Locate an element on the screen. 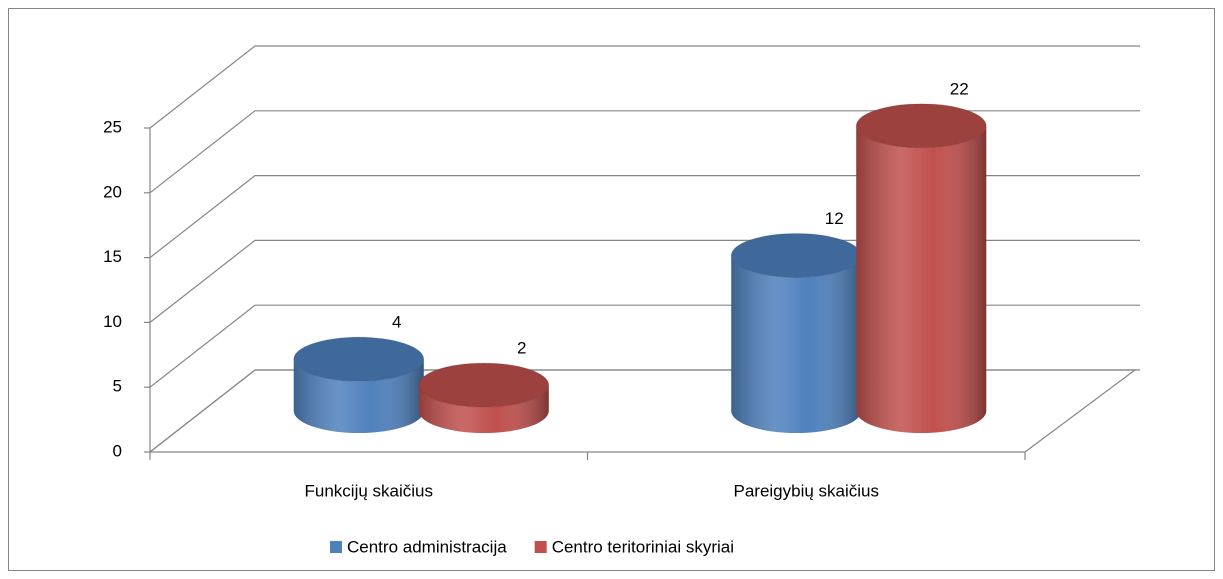 The image size is (1223, 579). legend-label: Centro administracija is located at coordinates (427, 546).